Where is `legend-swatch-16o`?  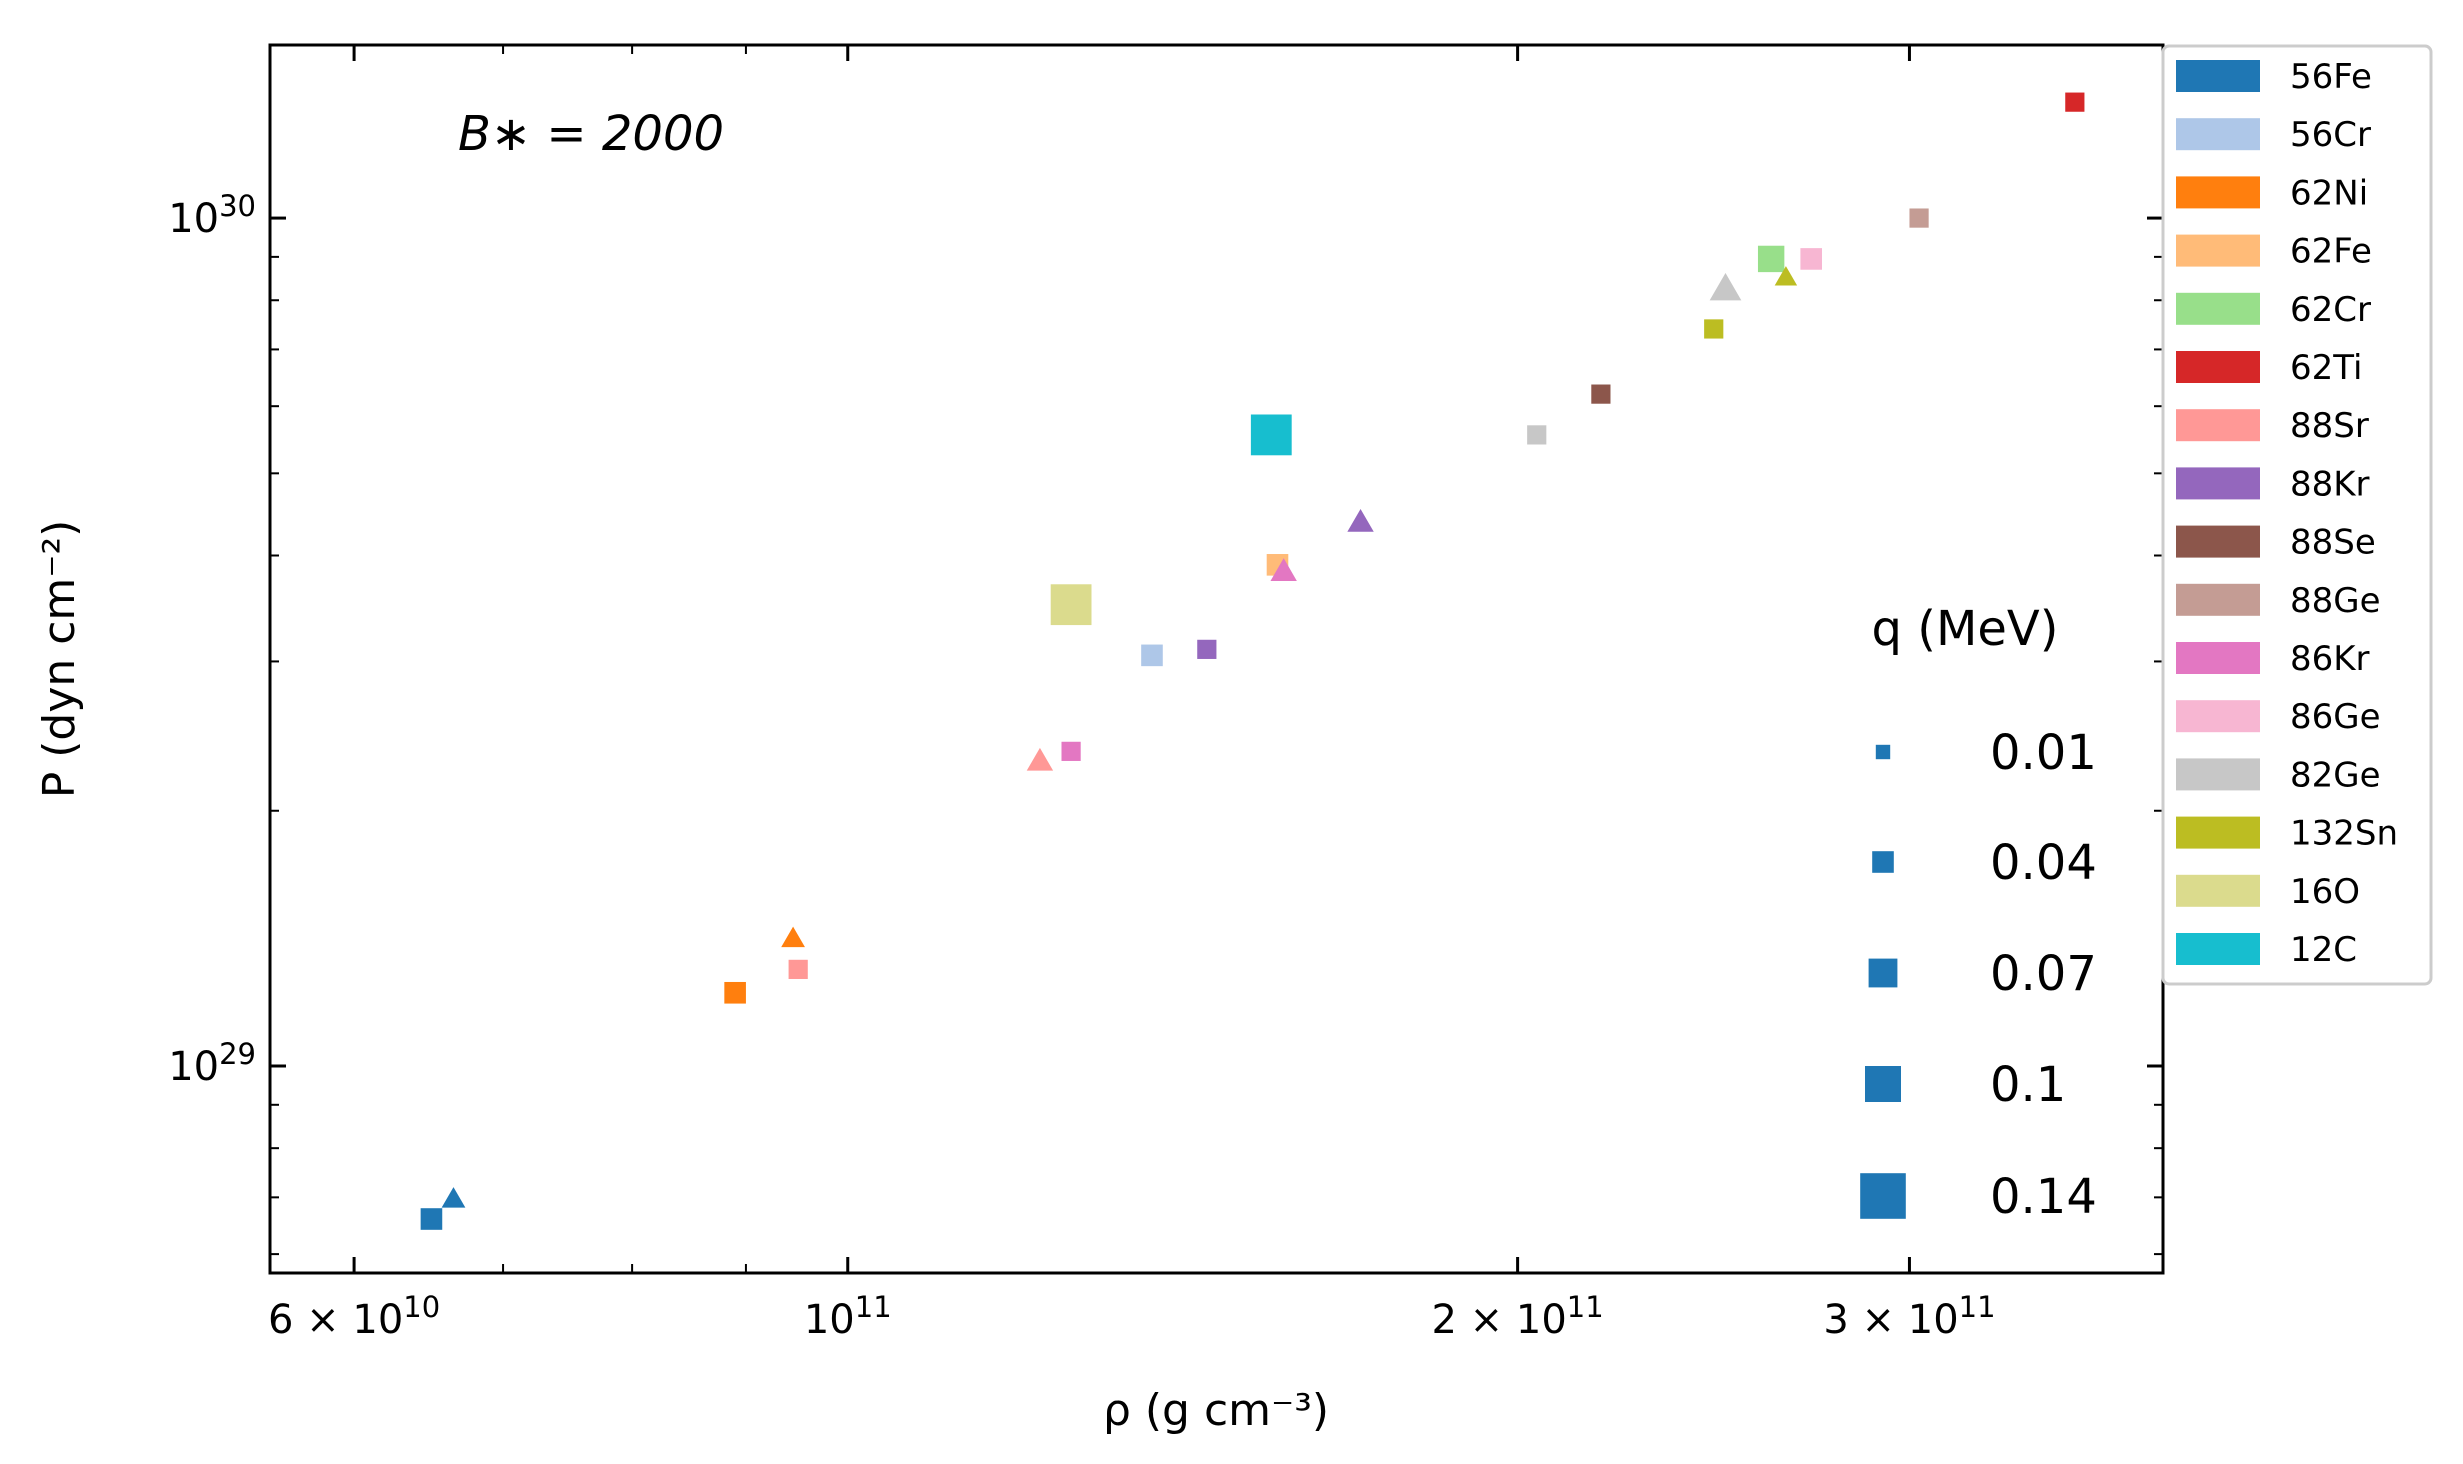
legend-swatch-16o is located at coordinates (2218, 890).